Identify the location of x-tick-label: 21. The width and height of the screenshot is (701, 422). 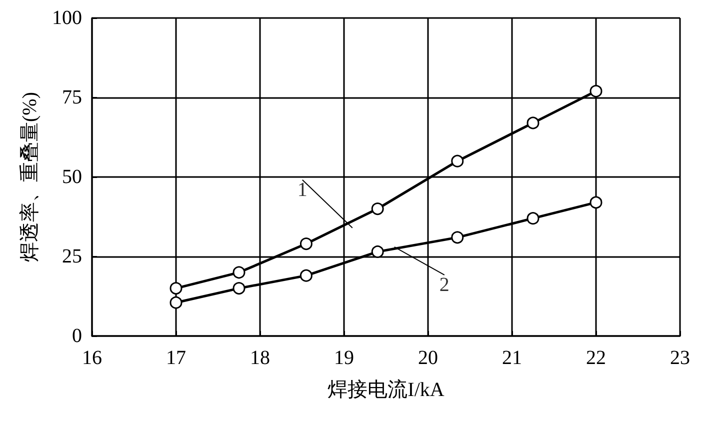
(512, 358).